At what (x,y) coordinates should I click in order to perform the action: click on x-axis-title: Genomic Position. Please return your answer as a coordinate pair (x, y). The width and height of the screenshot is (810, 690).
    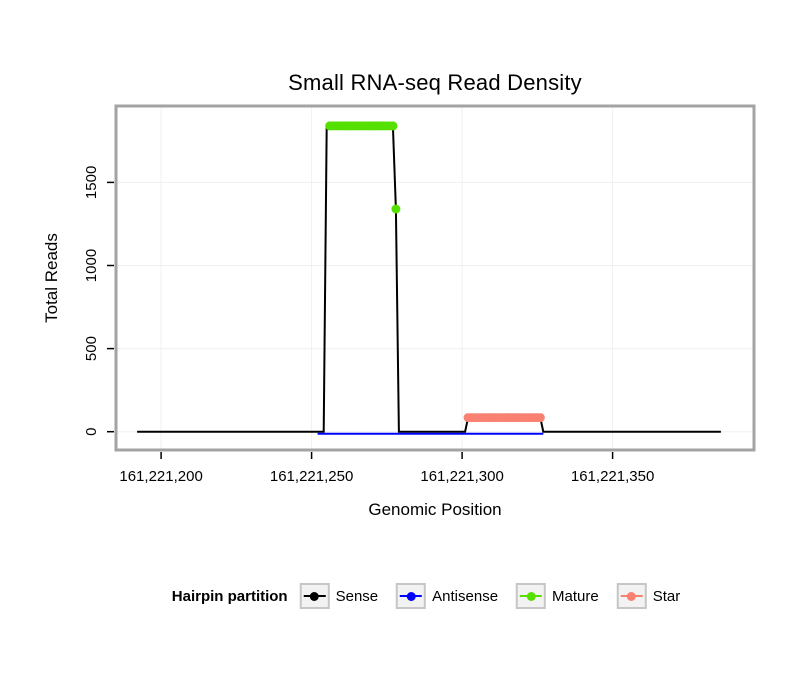
    Looking at the image, I should click on (435, 509).